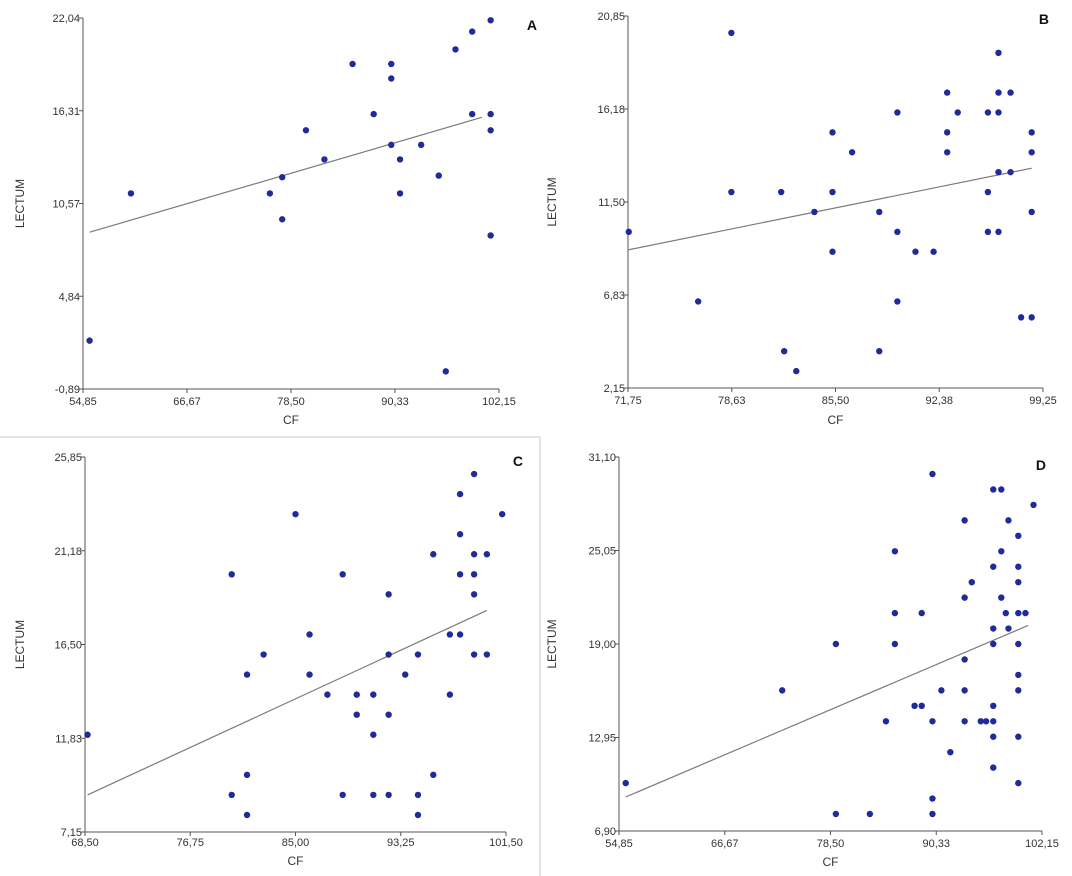 This screenshot has height=876, width=1072. I want to click on x-tick-label: 90,33, so click(395, 402).